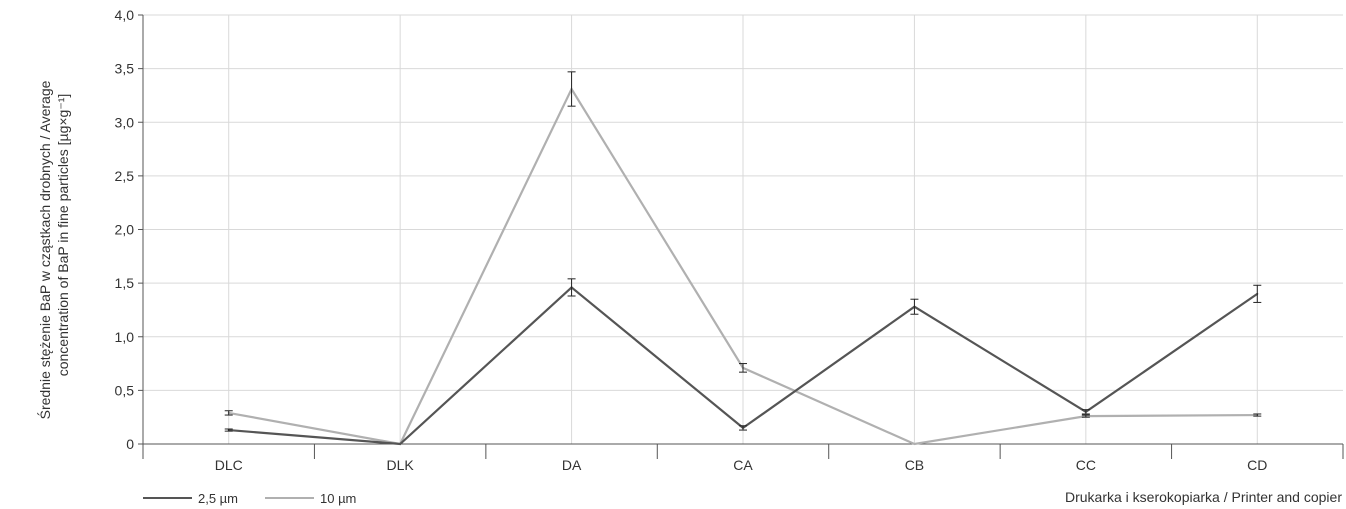 Image resolution: width=1346 pixels, height=509 pixels. What do you see at coordinates (914, 465) in the screenshot?
I see `x-tick-label: CB` at bounding box center [914, 465].